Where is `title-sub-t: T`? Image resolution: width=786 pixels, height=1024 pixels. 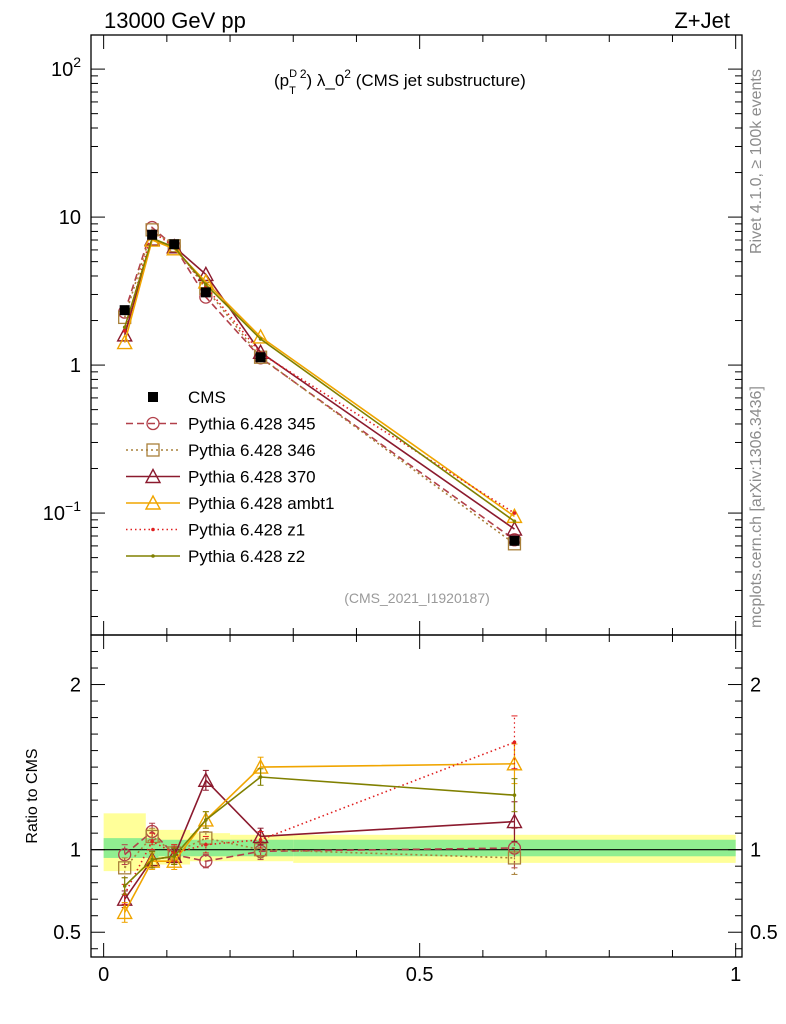 title-sub-t: T is located at coordinates (292, 91).